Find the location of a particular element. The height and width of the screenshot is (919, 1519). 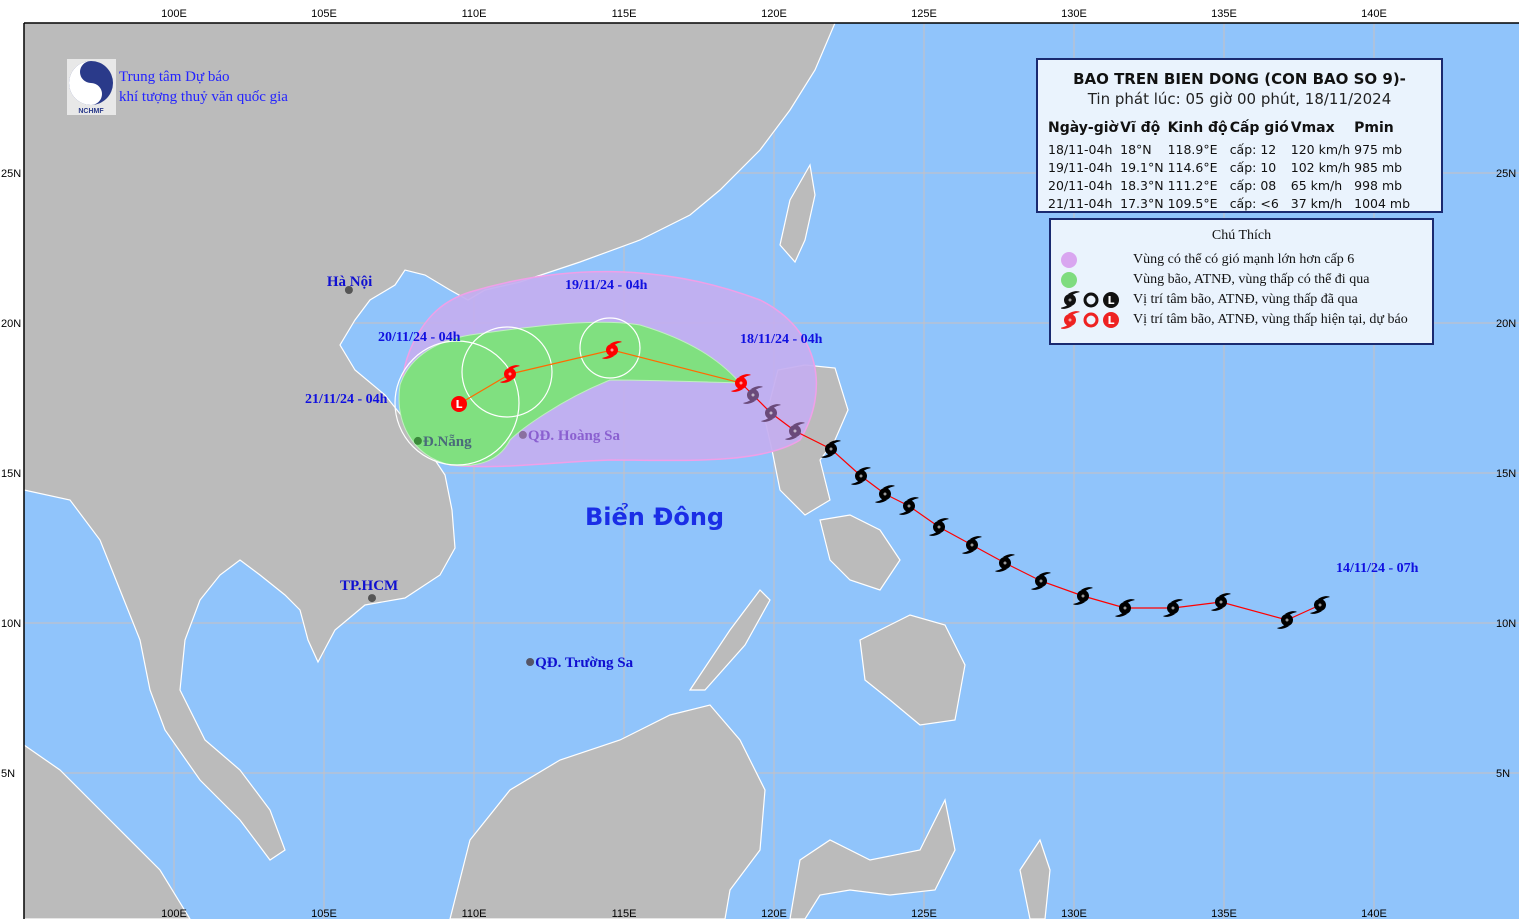

table-cell: 998 mb is located at coordinates (1378, 185).